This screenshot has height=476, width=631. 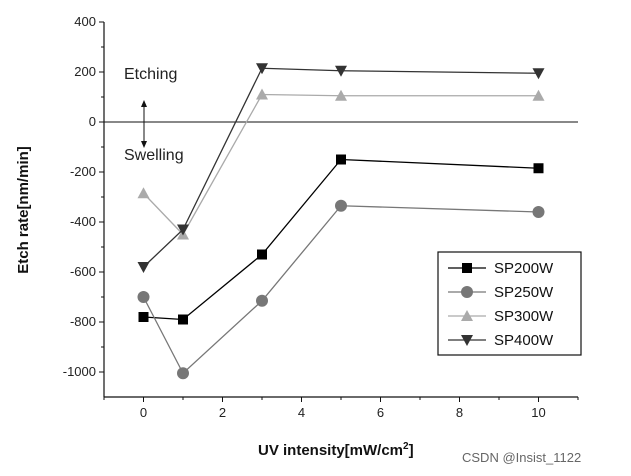 I want to click on y-tick-label: -600, so click(x=83, y=271).